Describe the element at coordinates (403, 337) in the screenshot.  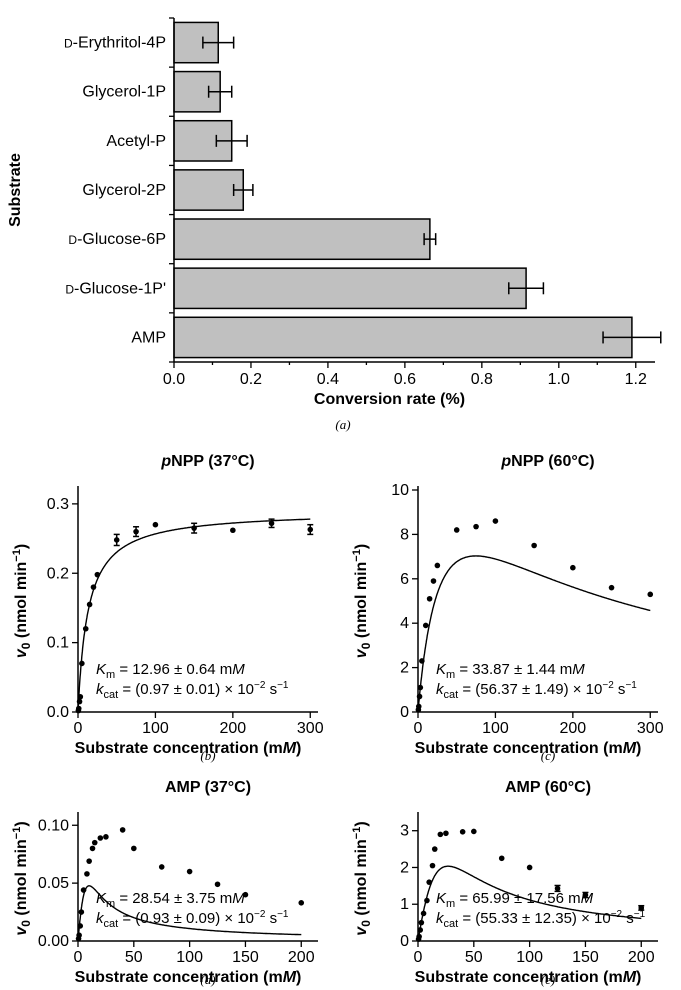
I see `bar` at that location.